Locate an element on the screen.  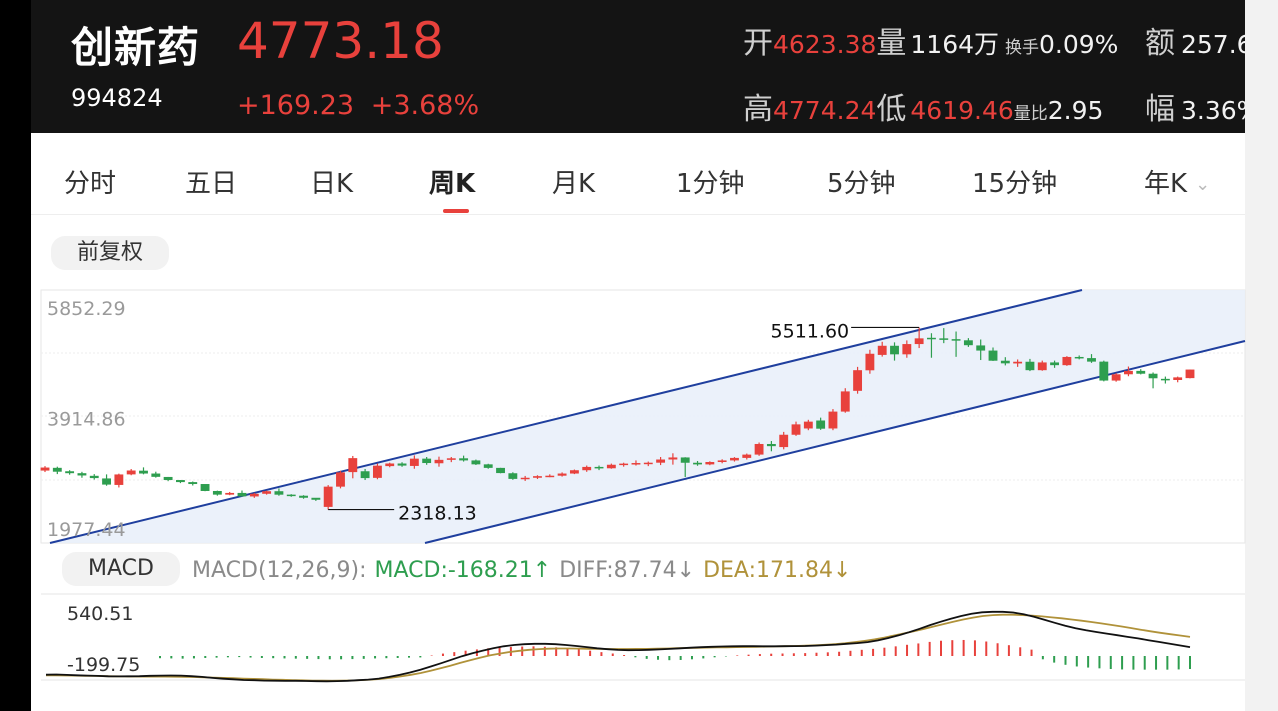
macd-lines is located at coordinates (618, 646).